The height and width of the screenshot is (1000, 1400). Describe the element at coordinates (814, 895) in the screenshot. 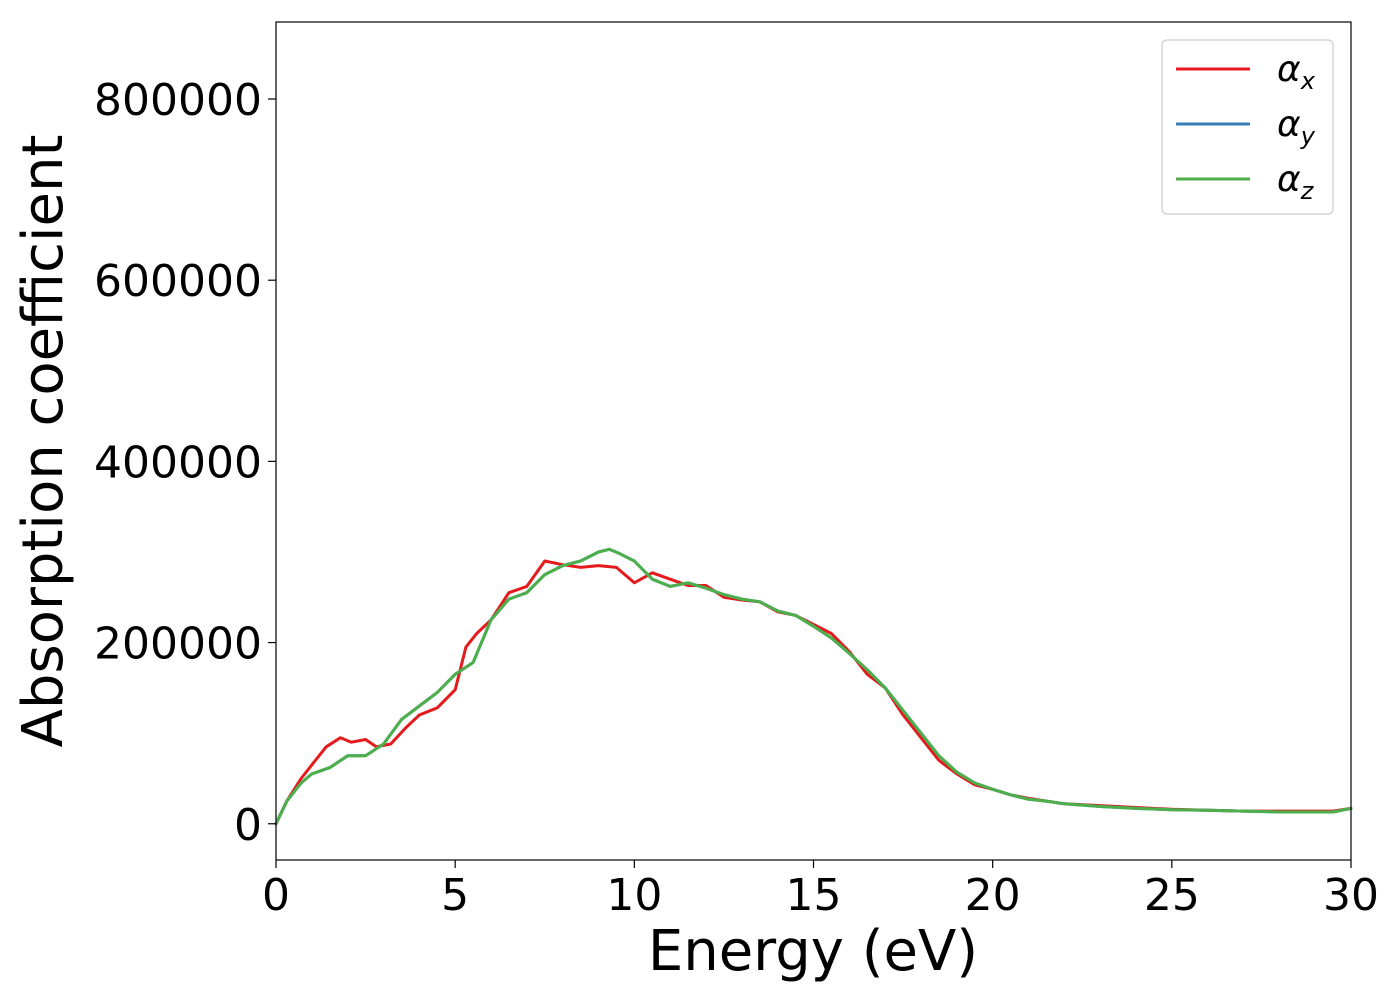

I see `x-tick-label: 15` at that location.